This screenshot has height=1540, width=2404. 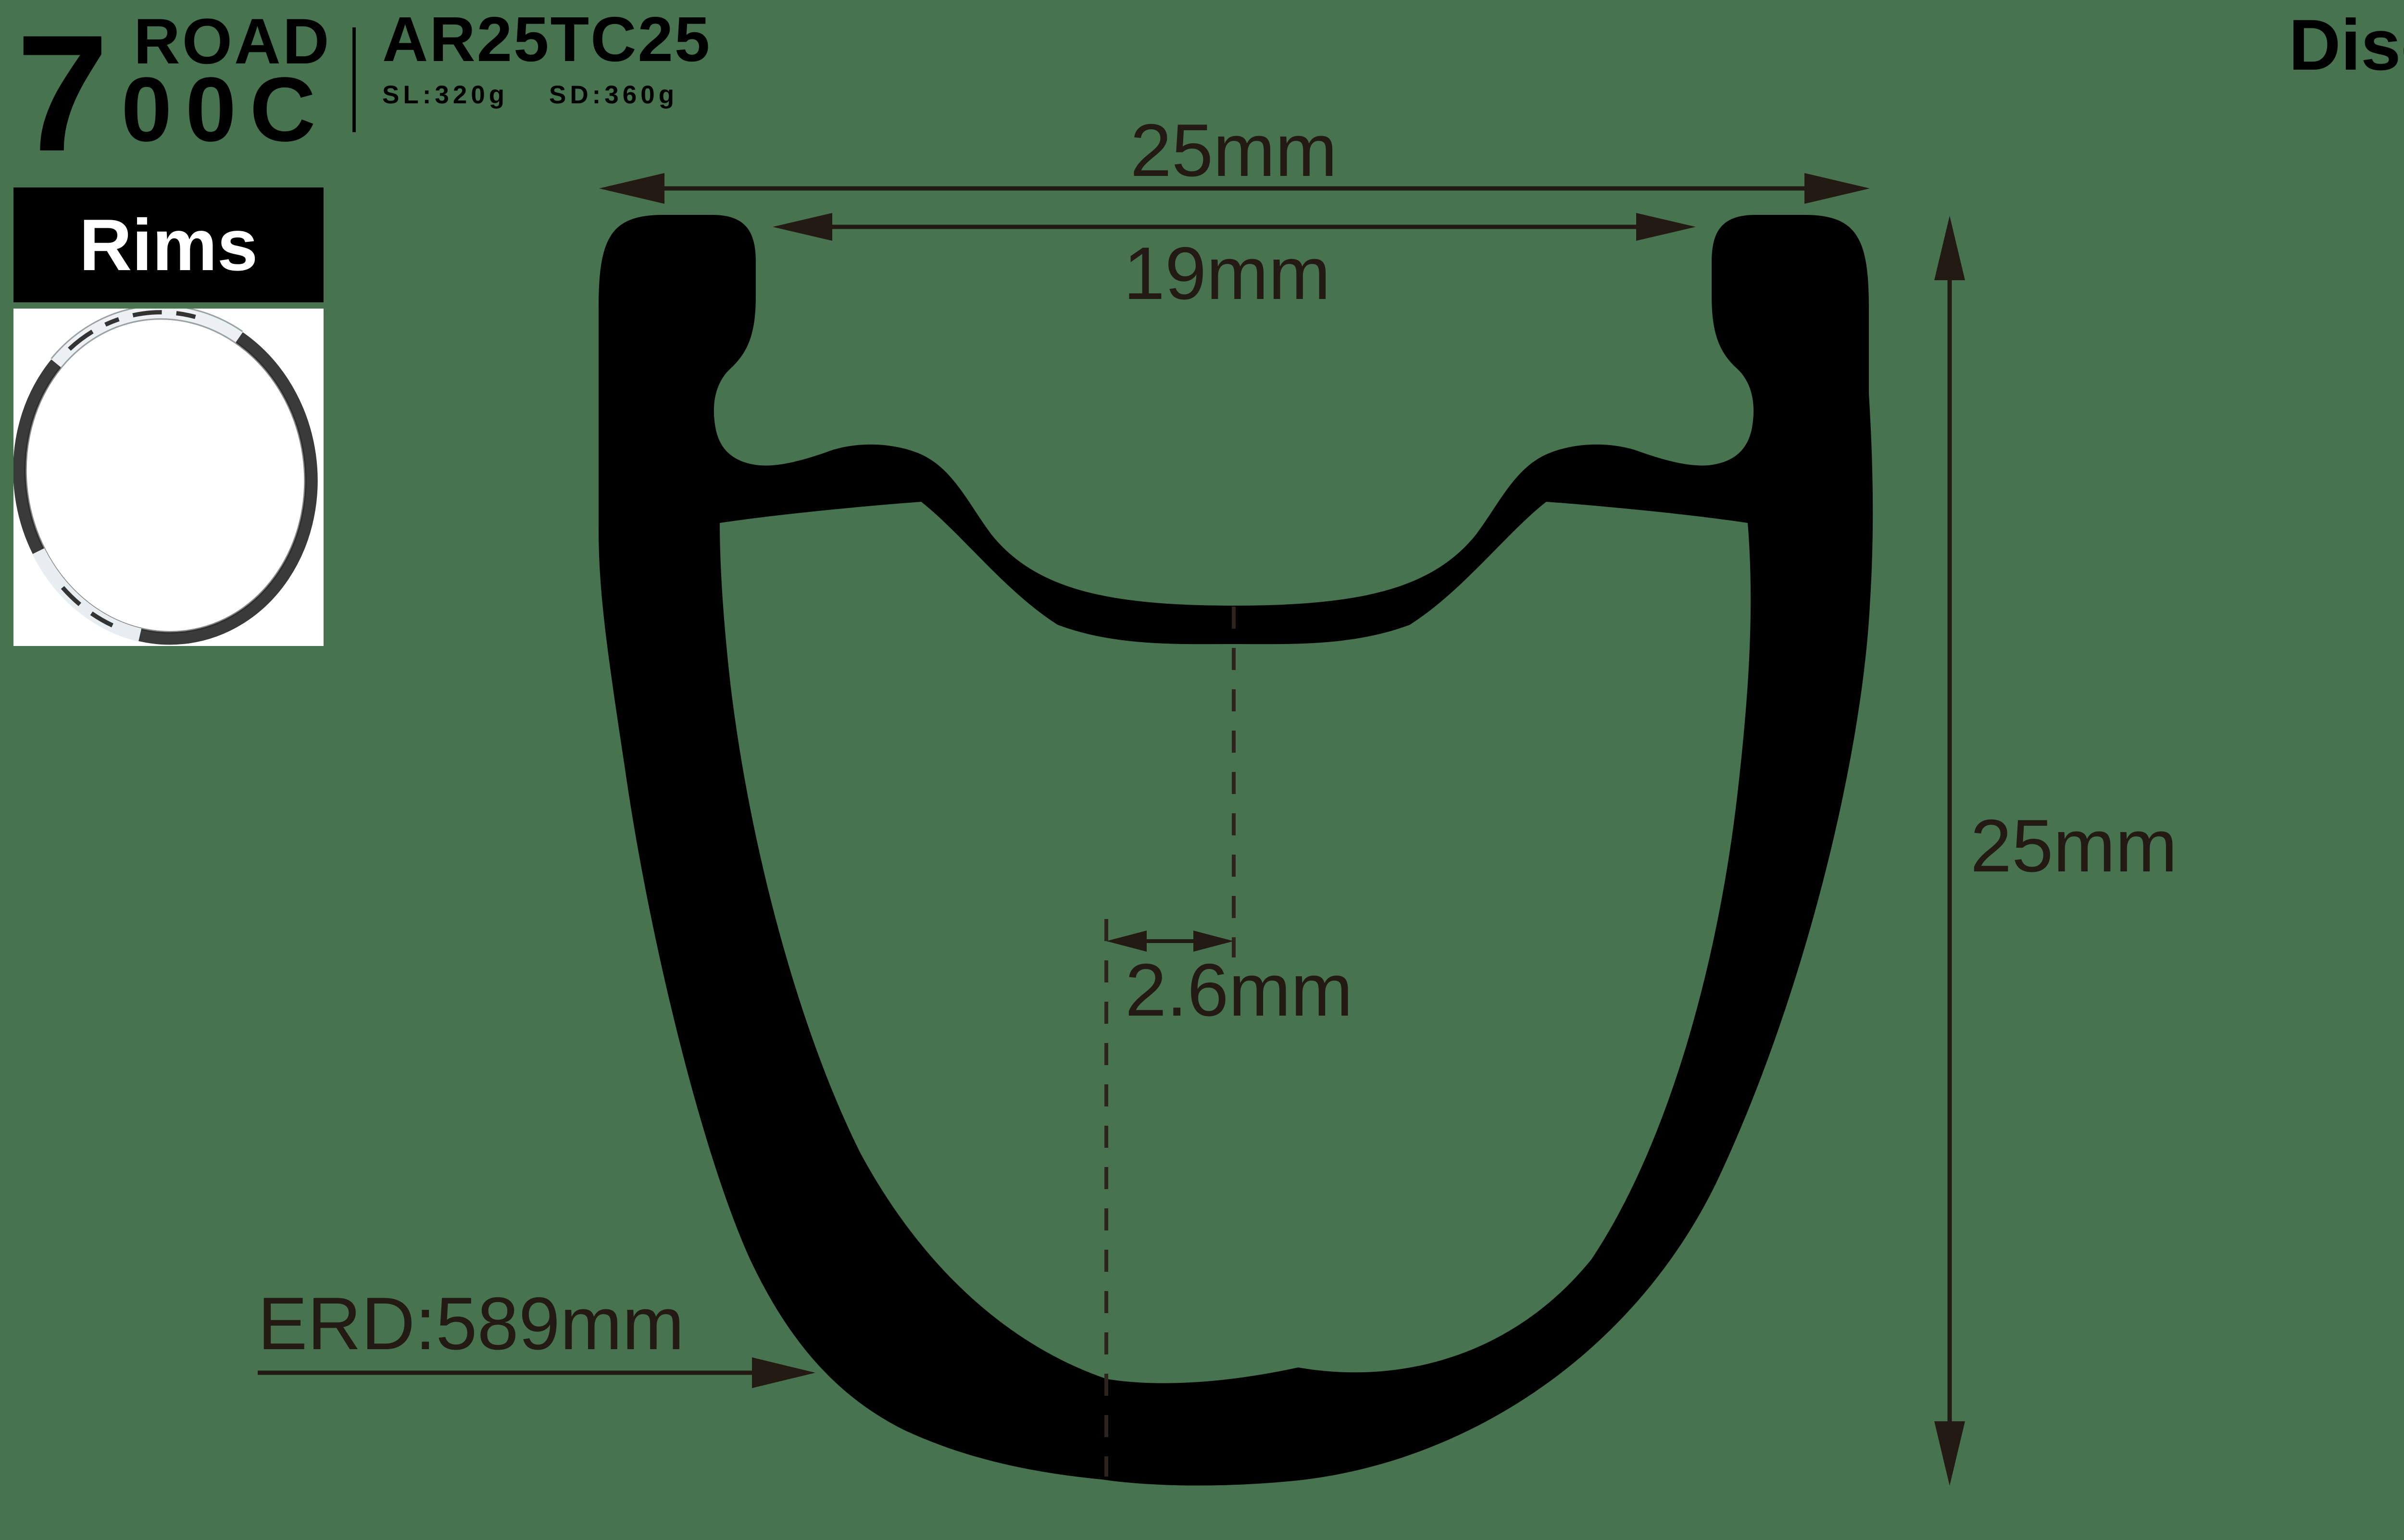 I want to click on offset-label: 2.6mm, so click(x=1239, y=989).